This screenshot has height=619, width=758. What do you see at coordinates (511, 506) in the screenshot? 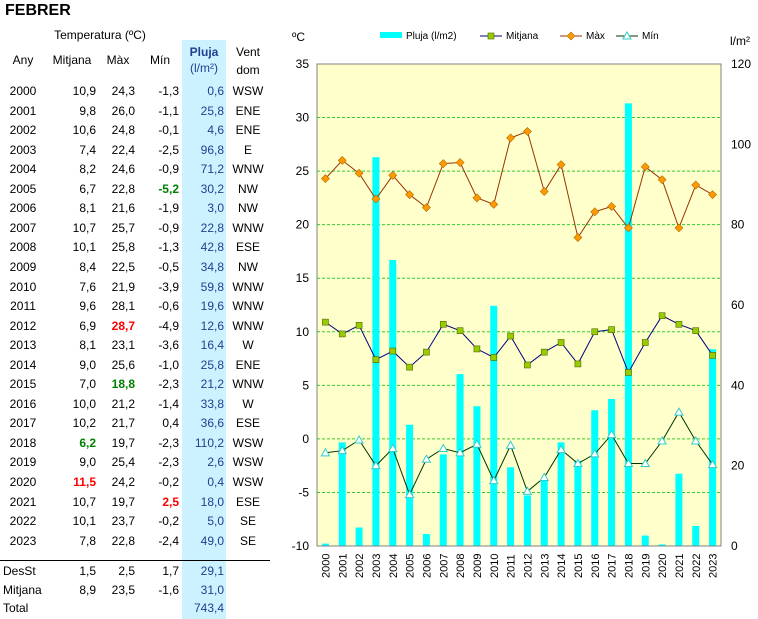
I see `rain-bar-2011` at bounding box center [511, 506].